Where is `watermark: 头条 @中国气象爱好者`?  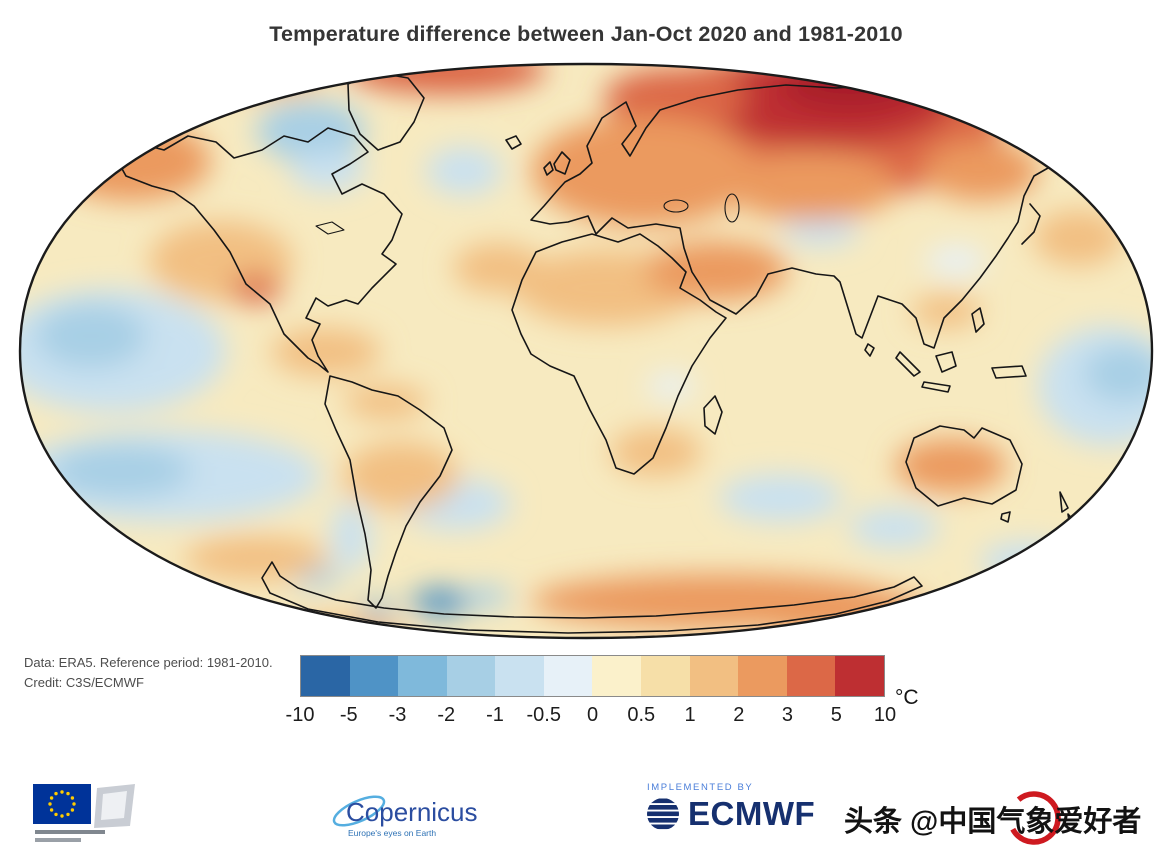
watermark: 头条 @中国气象爱好者 is located at coordinates (1004, 819).